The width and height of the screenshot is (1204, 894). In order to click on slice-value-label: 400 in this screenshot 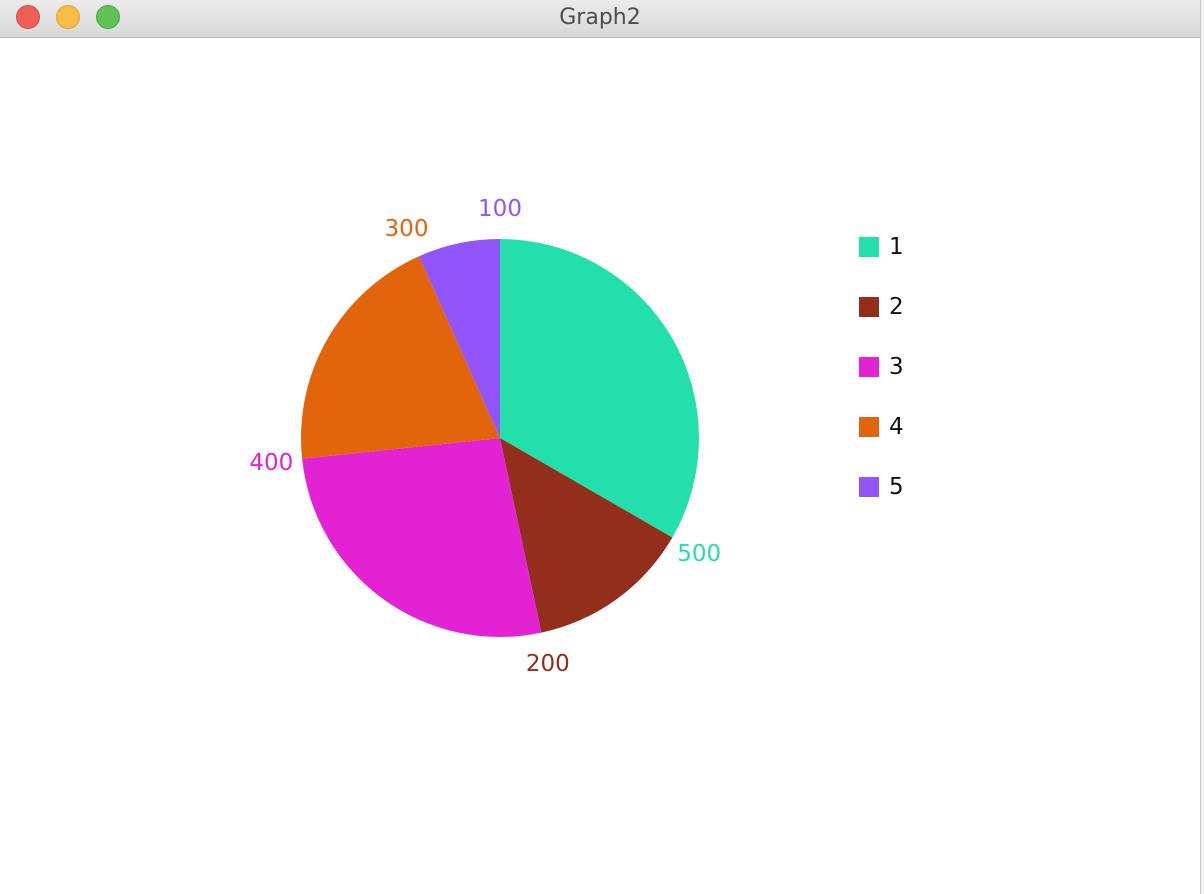, I will do `click(271, 463)`.